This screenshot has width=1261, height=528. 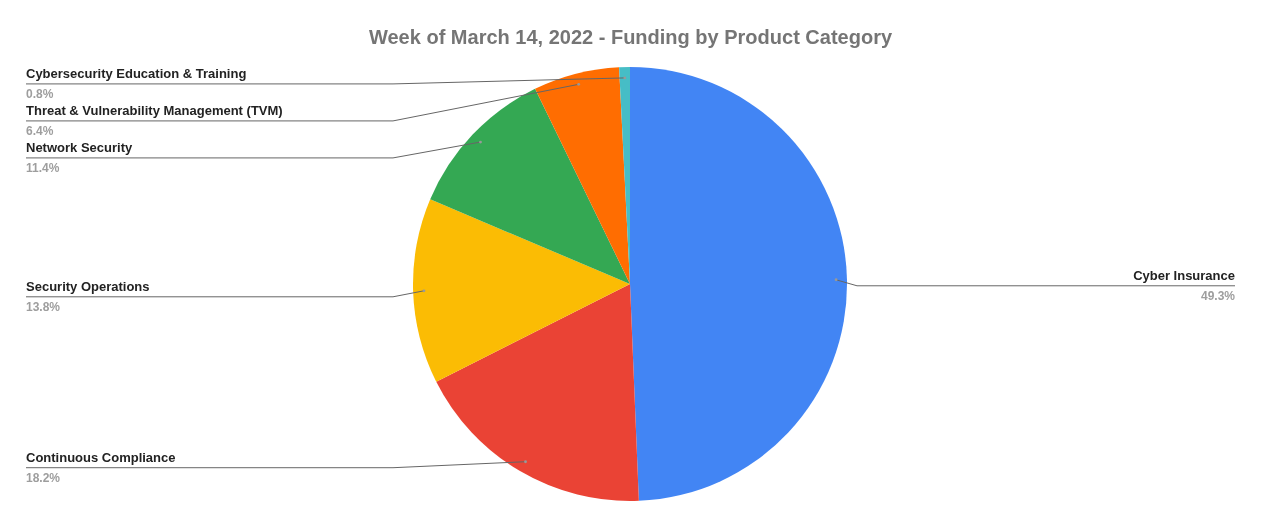 What do you see at coordinates (101, 457) in the screenshot?
I see `slice-label: Continuous Compliance` at bounding box center [101, 457].